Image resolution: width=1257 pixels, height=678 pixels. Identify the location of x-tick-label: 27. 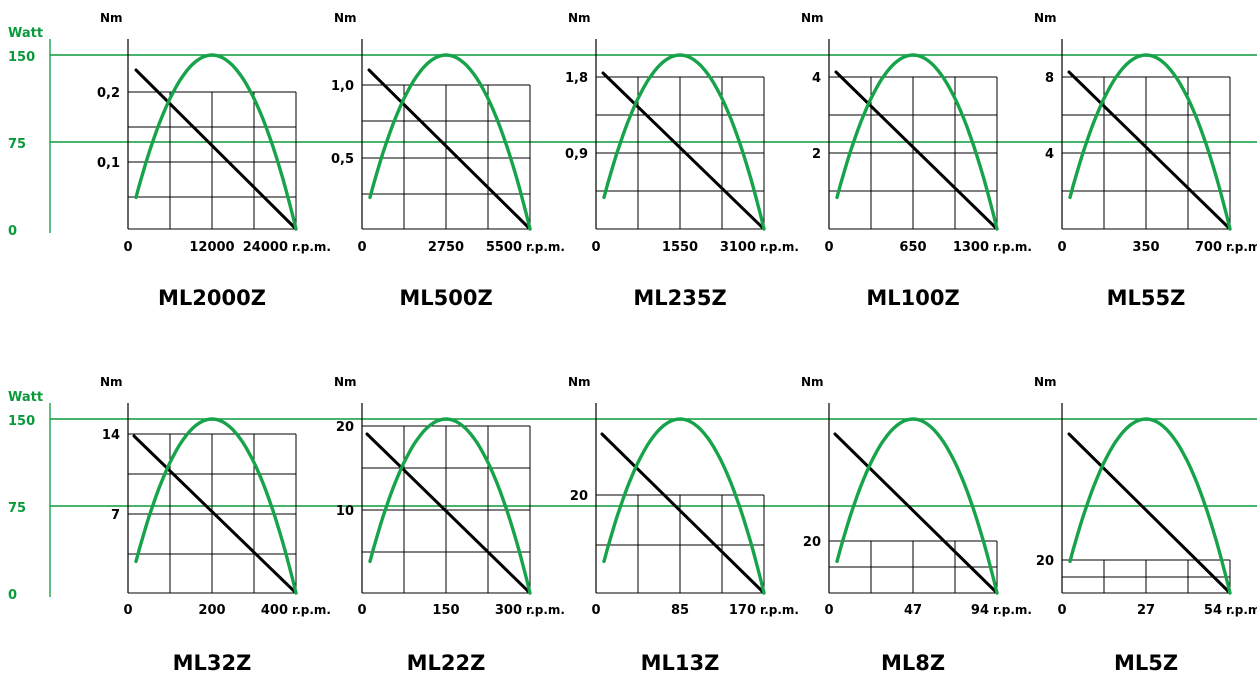
(1146, 610).